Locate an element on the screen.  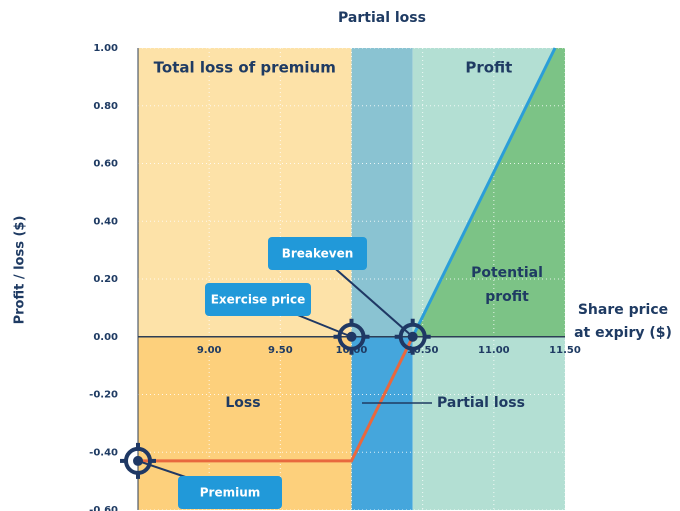
region-above is located at coordinates (382, 192).